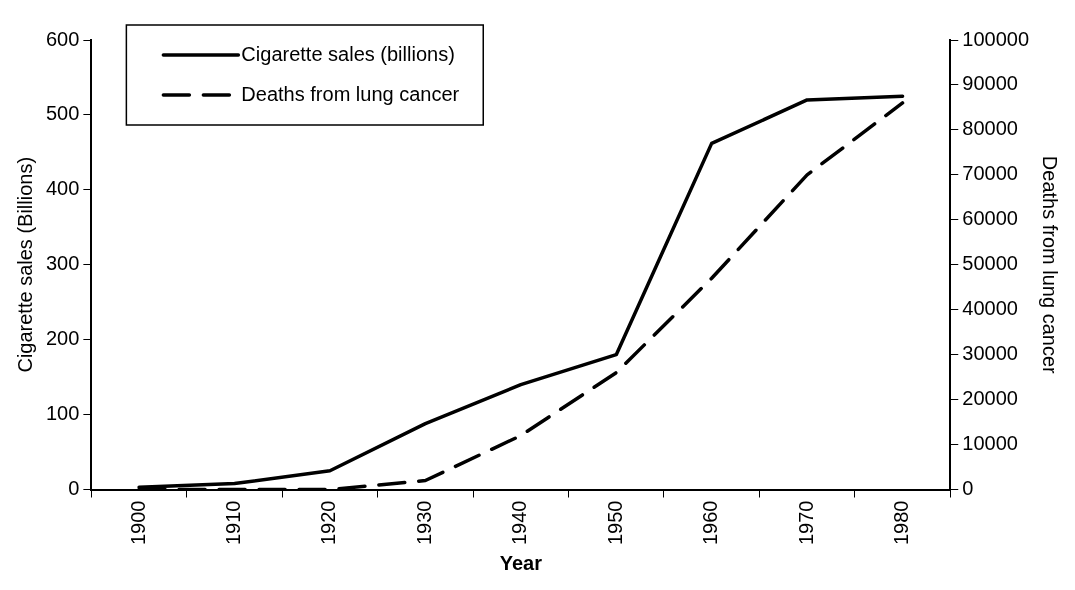  Describe the element at coordinates (990, 218) in the screenshot. I see `y2-tick-label: 60000` at that location.